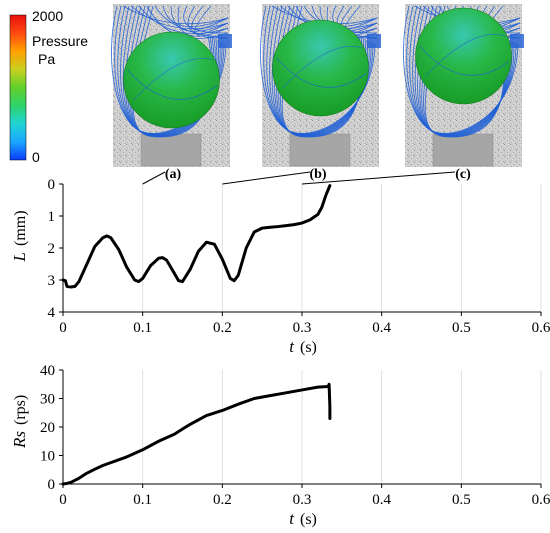  Describe the element at coordinates (36, 157) in the screenshot. I see `colorbar-min-label: 0` at that location.